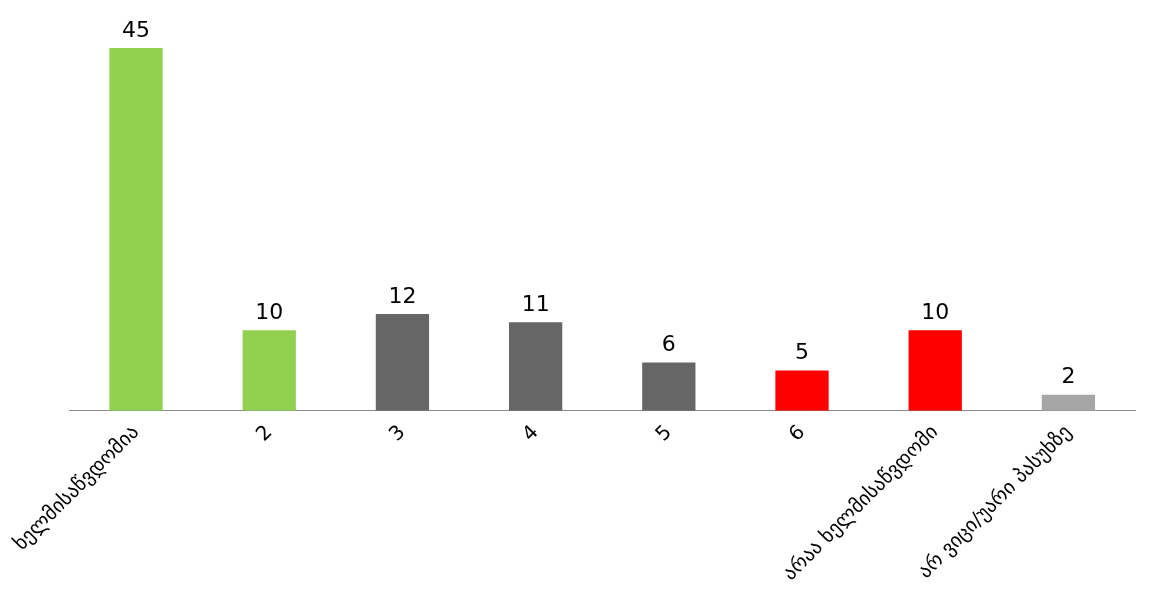  I want to click on data-label: 12, so click(402, 295).